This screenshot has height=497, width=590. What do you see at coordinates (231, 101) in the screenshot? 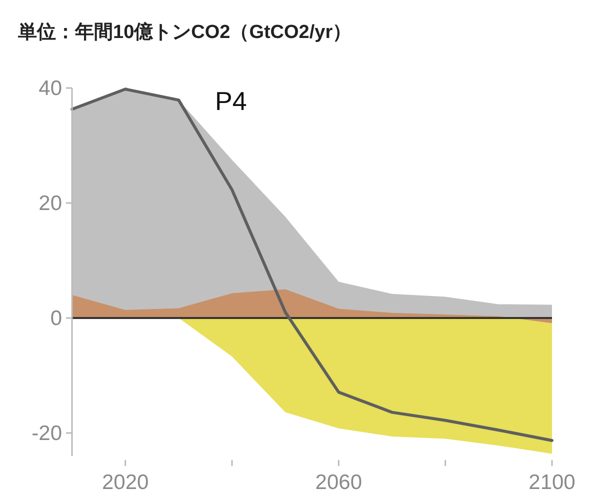
I see `annotation: P4` at bounding box center [231, 101].